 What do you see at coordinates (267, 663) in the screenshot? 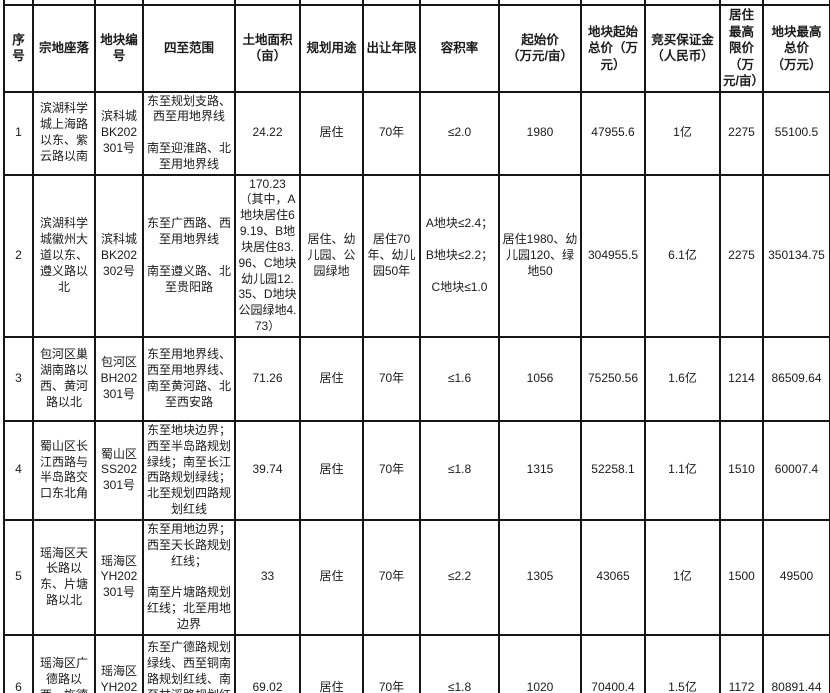
I see `table-cell: 69.02` at bounding box center [267, 663].